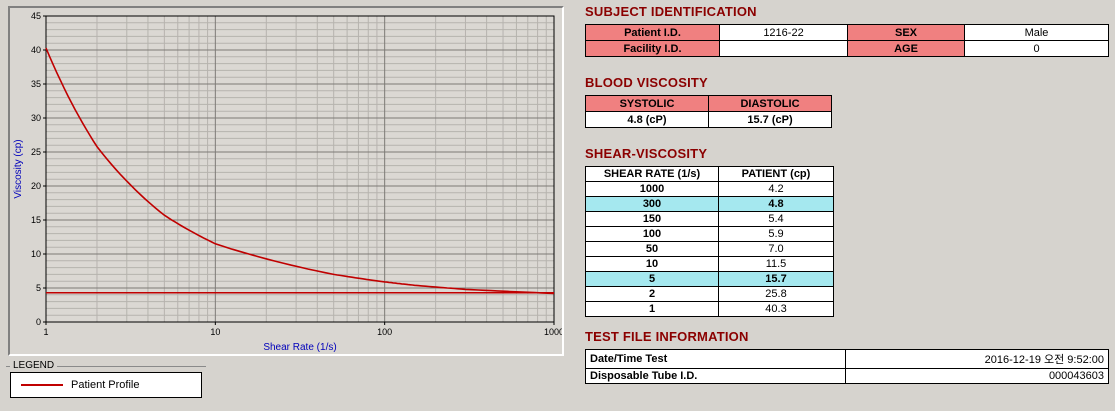  I want to click on patient-profile-line-icon, so click(42, 385).